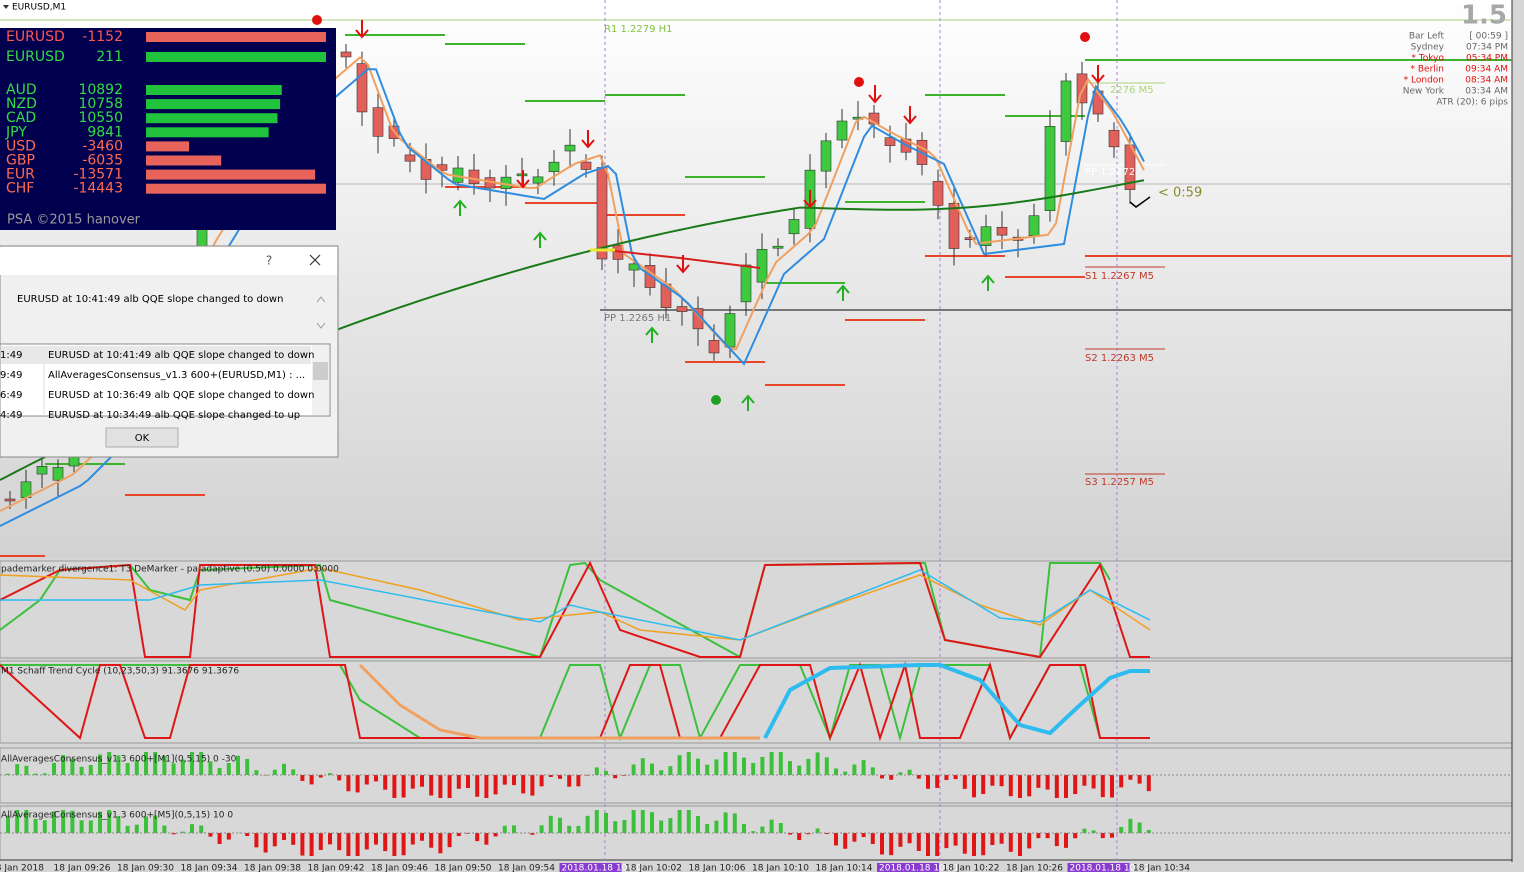 This screenshot has height=872, width=1524. What do you see at coordinates (320, 371) in the screenshot?
I see `list-scroll-thumb` at bounding box center [320, 371].